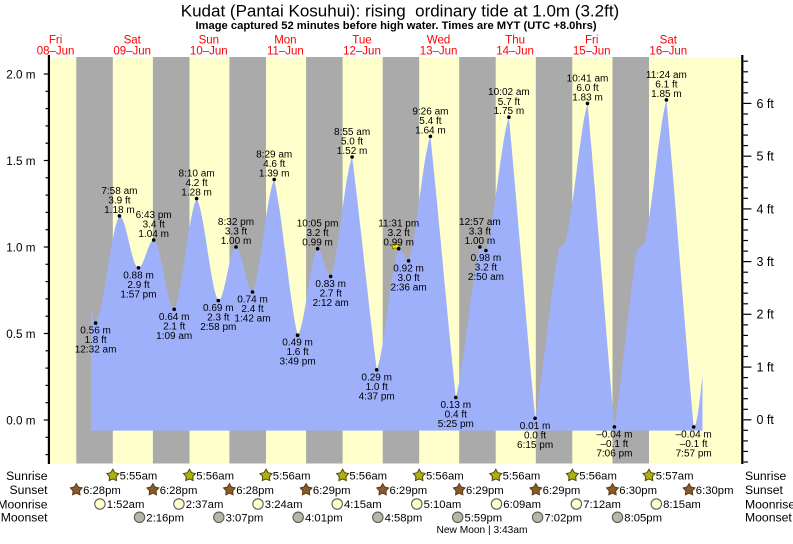  Describe the element at coordinates (285, 52) in the screenshot. I see `svg-text: 11–Jun` at that location.